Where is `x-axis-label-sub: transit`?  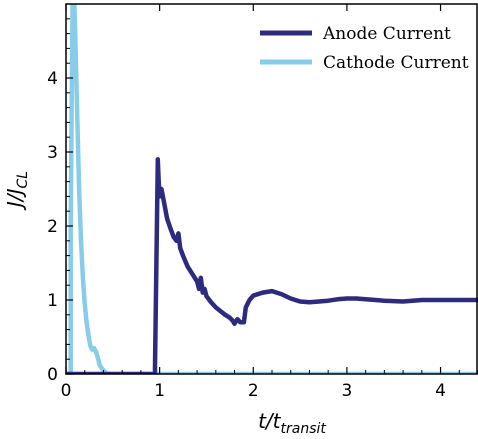
x-axis-label-sub: transit is located at coordinates (304, 429).